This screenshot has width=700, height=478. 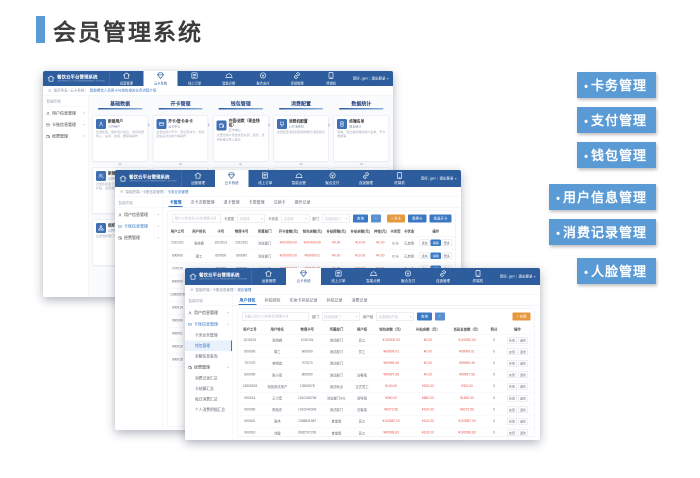 I want to click on flow-card: 开卡/登卡/补卡 云卡中心 这里给用户开卡、登记实体卡，支持挂失后补办新卡等操作, so click(x=181, y=138).